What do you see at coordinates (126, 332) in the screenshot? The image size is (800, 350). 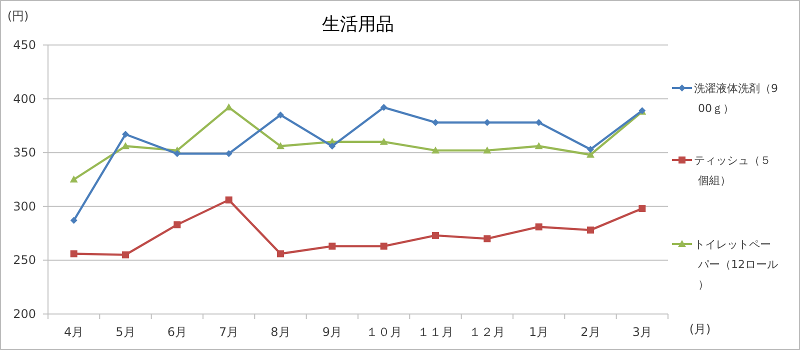 I see `x-tick-label: 5月` at bounding box center [126, 332].